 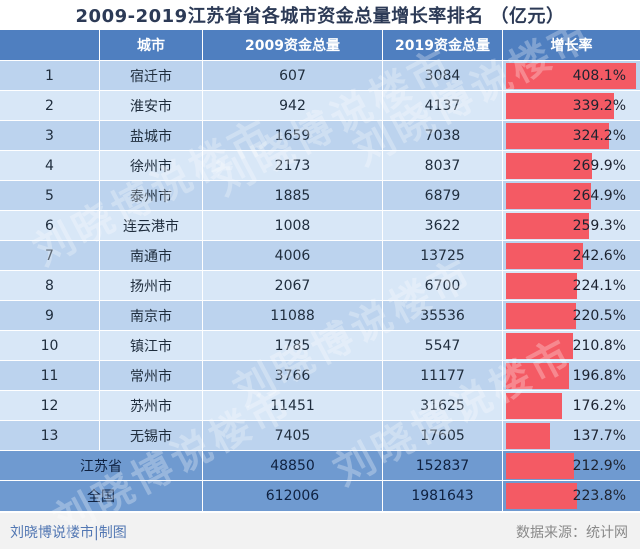 What do you see at coordinates (443, 346) in the screenshot?
I see `value-2019-cell: 5547` at bounding box center [443, 346].